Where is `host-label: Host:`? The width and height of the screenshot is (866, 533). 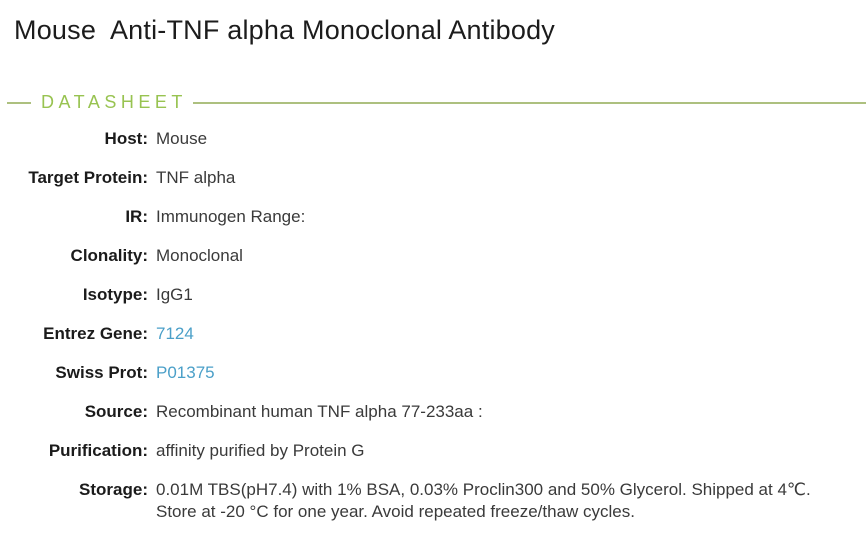
host-label: Host: is located at coordinates (126, 138).